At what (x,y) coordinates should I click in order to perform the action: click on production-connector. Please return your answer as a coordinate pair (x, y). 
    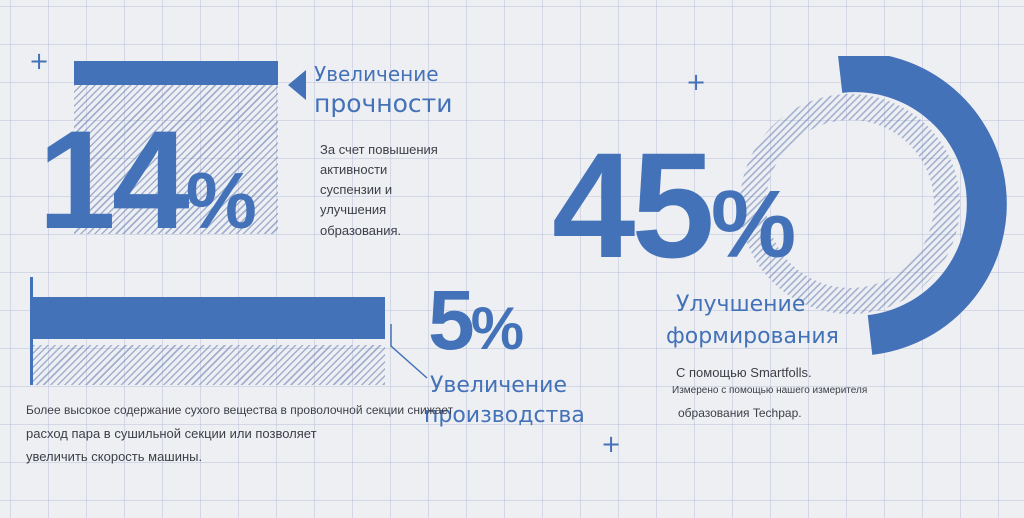
    Looking at the image, I should click on (409, 351).